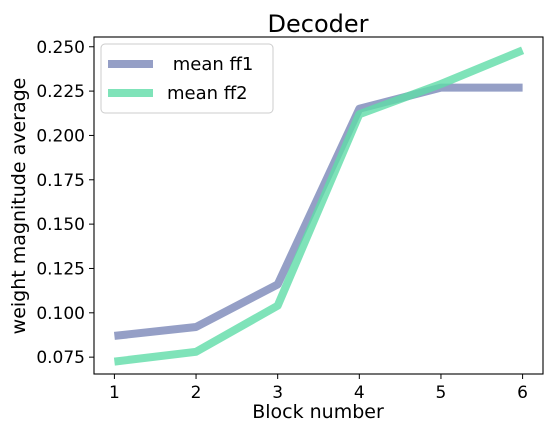 The image size is (550, 430). I want to click on y-axis: 0.075 0.100 0.125 0.150 0.175 0.200 0.225 0.250, so click(65, 203).